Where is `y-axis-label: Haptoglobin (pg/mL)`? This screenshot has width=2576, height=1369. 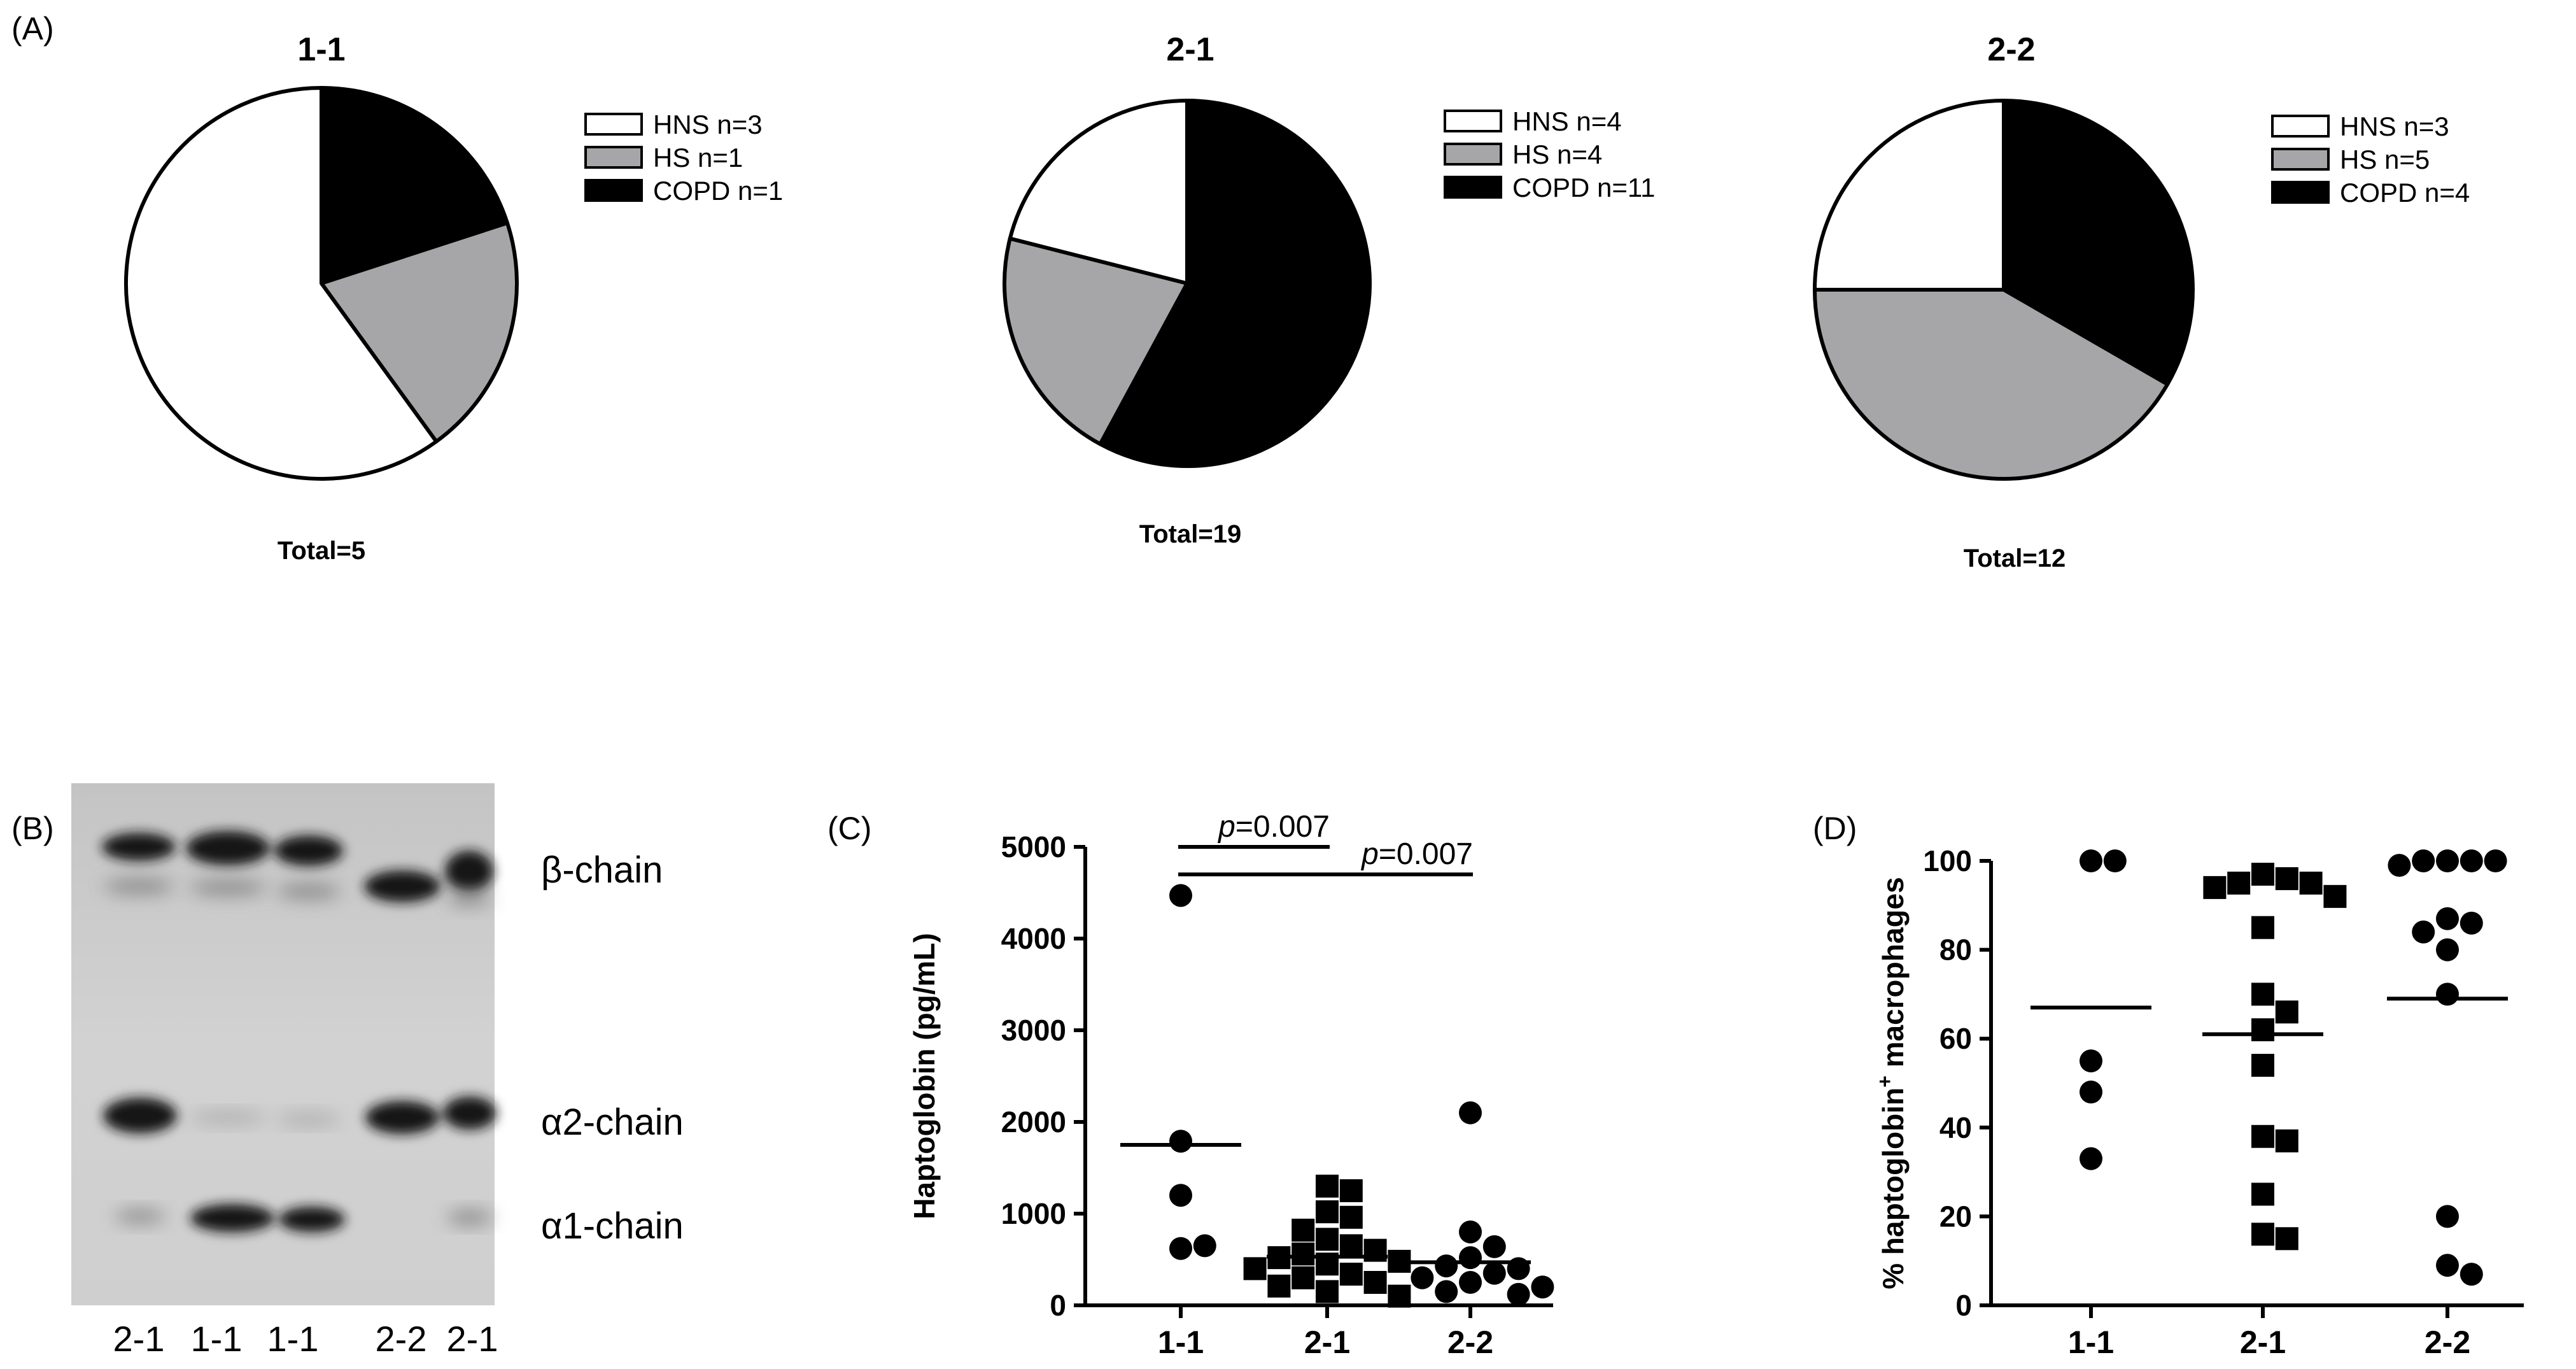 y-axis-label: Haptoglobin (pg/mL) is located at coordinates (925, 1076).